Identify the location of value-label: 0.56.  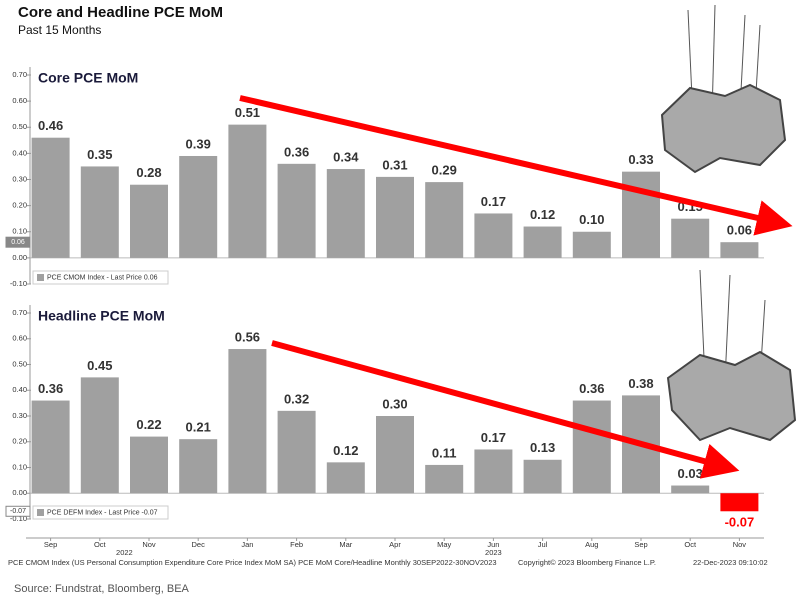
(247, 336).